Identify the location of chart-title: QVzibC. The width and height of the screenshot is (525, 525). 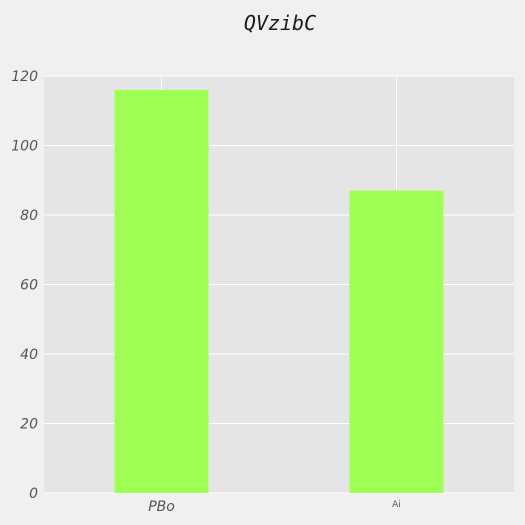
(280, 23).